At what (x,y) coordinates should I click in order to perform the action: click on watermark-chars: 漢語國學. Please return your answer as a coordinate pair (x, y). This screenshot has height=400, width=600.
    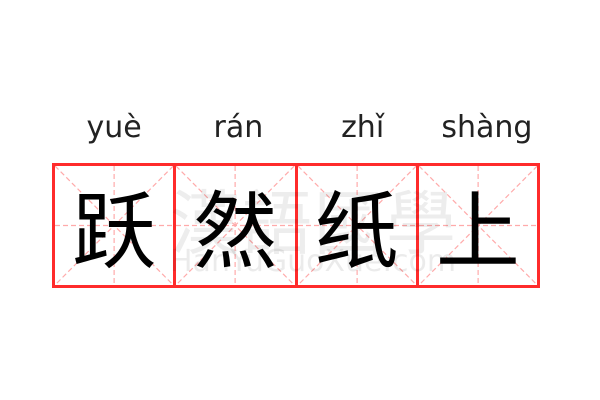
    Looking at the image, I should click on (314, 224).